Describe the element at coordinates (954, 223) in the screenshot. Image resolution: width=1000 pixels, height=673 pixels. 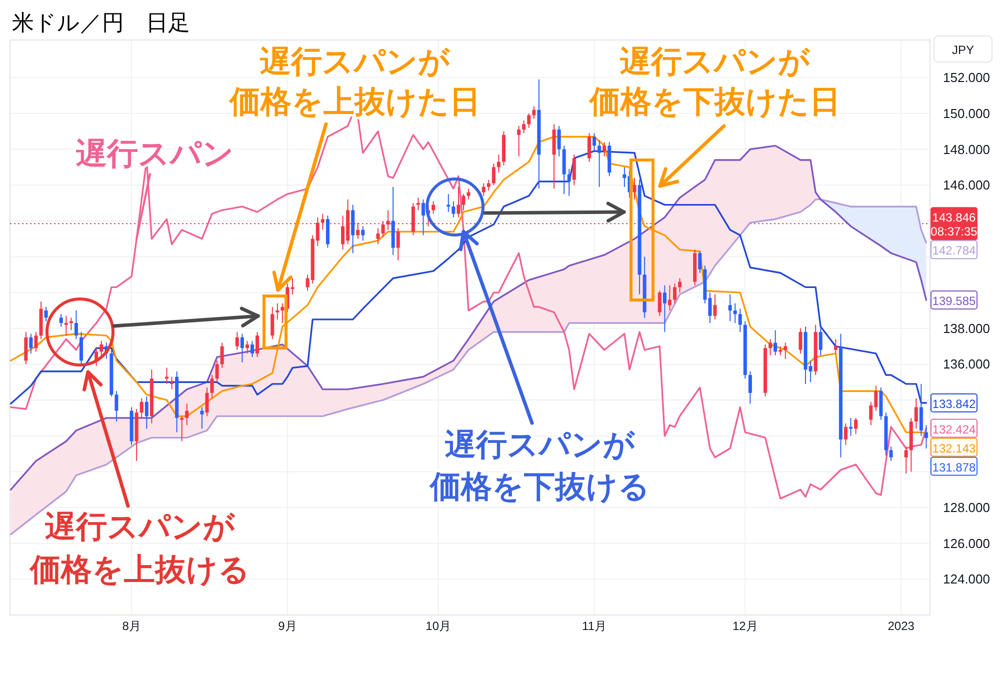
I see `price-tag: 143.846 08:37:35` at that location.